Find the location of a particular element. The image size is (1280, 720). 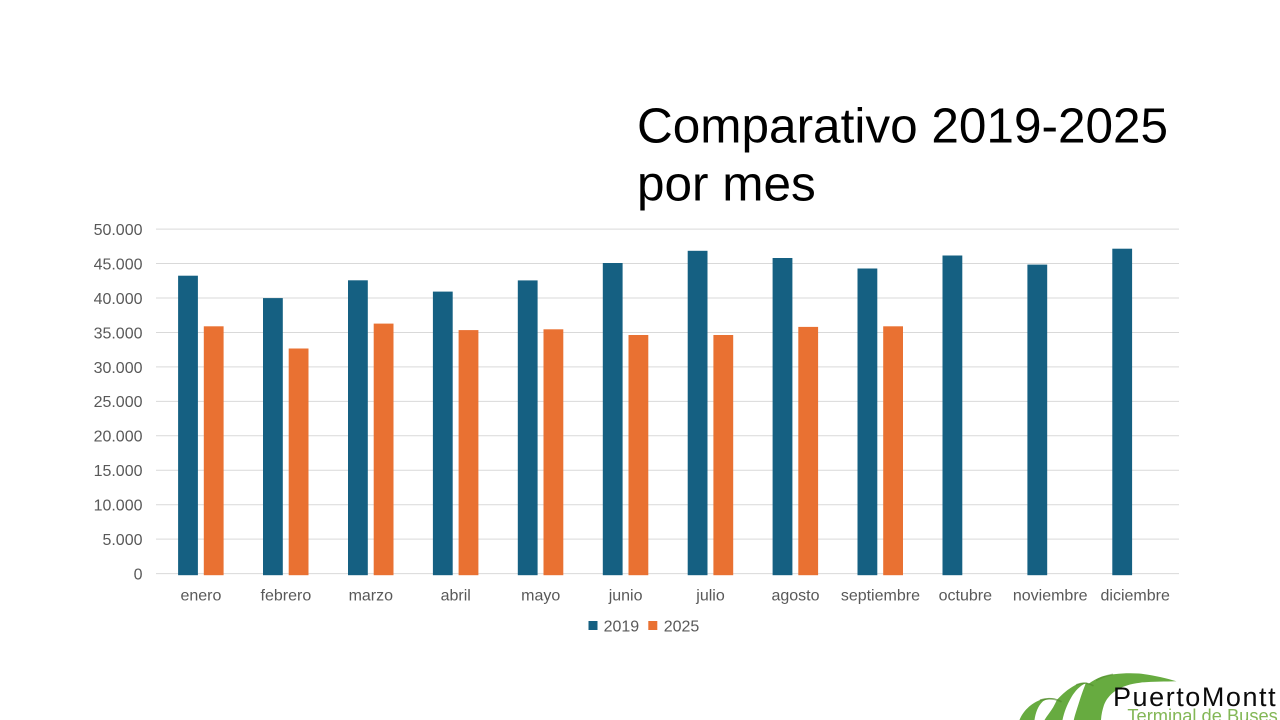

svg-text: 15.000 is located at coordinates (118, 471).